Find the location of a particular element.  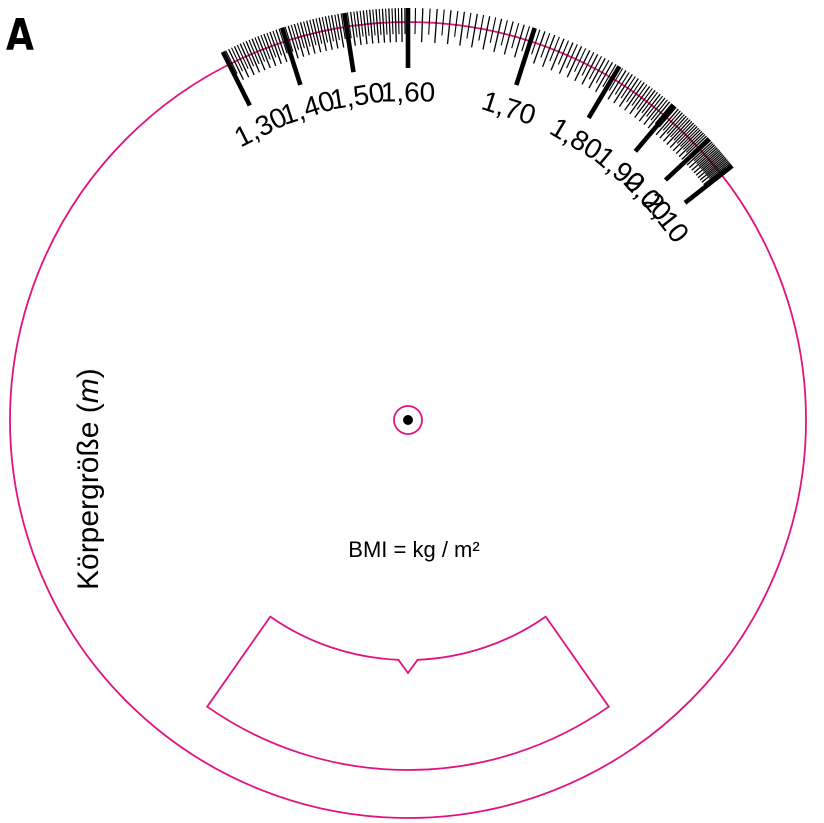

bmi-result-window is located at coordinates (408, 693).